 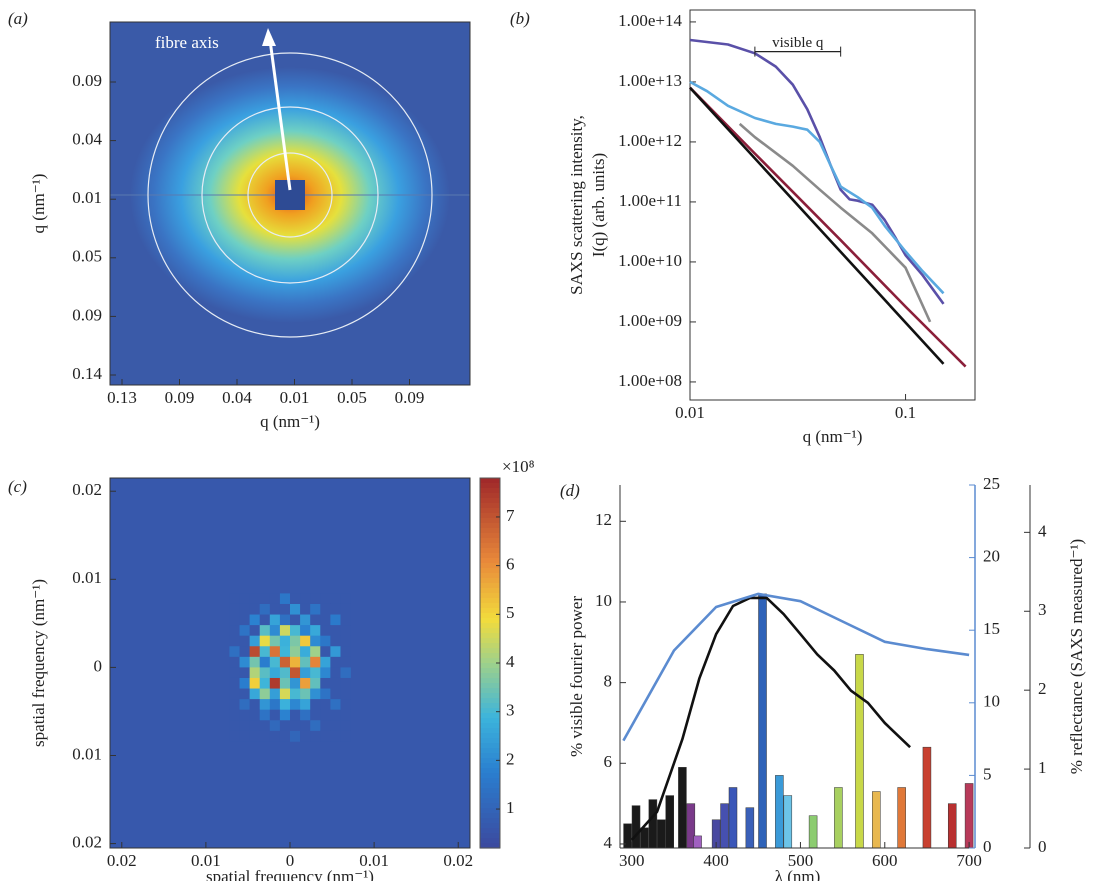 I want to click on y-tick-label: 10, so click(x=991, y=701).